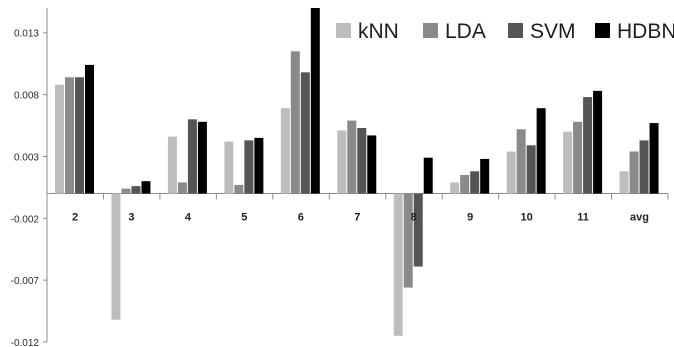  I want to click on bar-svm-avg, so click(644, 167).